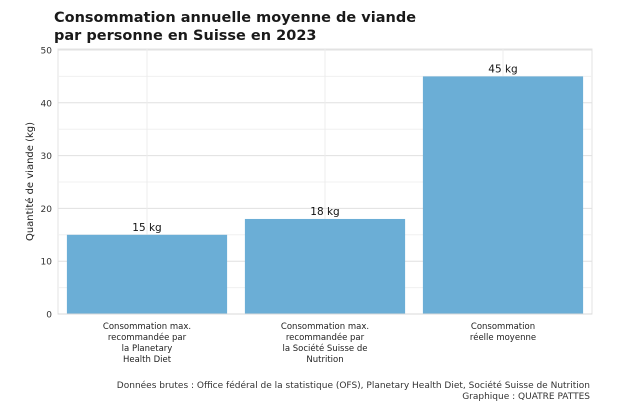  I want to click on x-tick-label: la Planetary, so click(147, 349).